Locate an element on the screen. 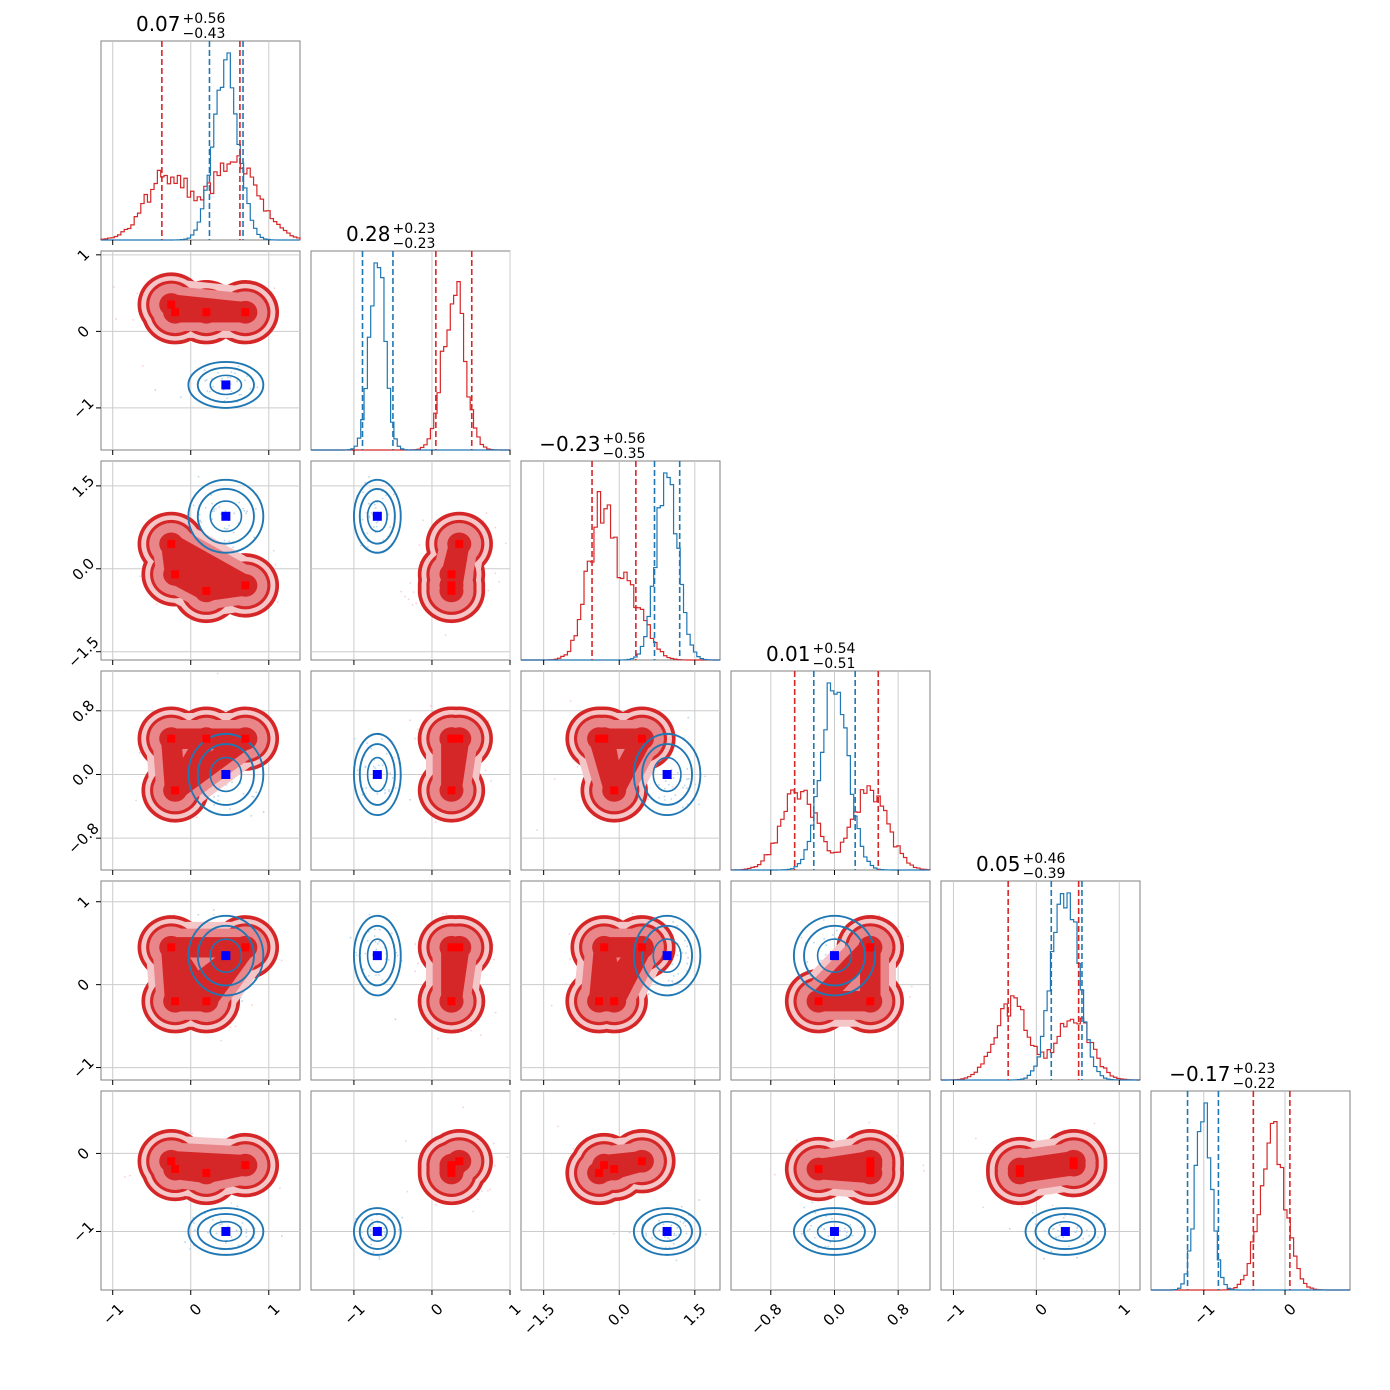 The width and height of the screenshot is (1390, 1390). x-tick-label: 0.8 is located at coordinates (898, 1315).